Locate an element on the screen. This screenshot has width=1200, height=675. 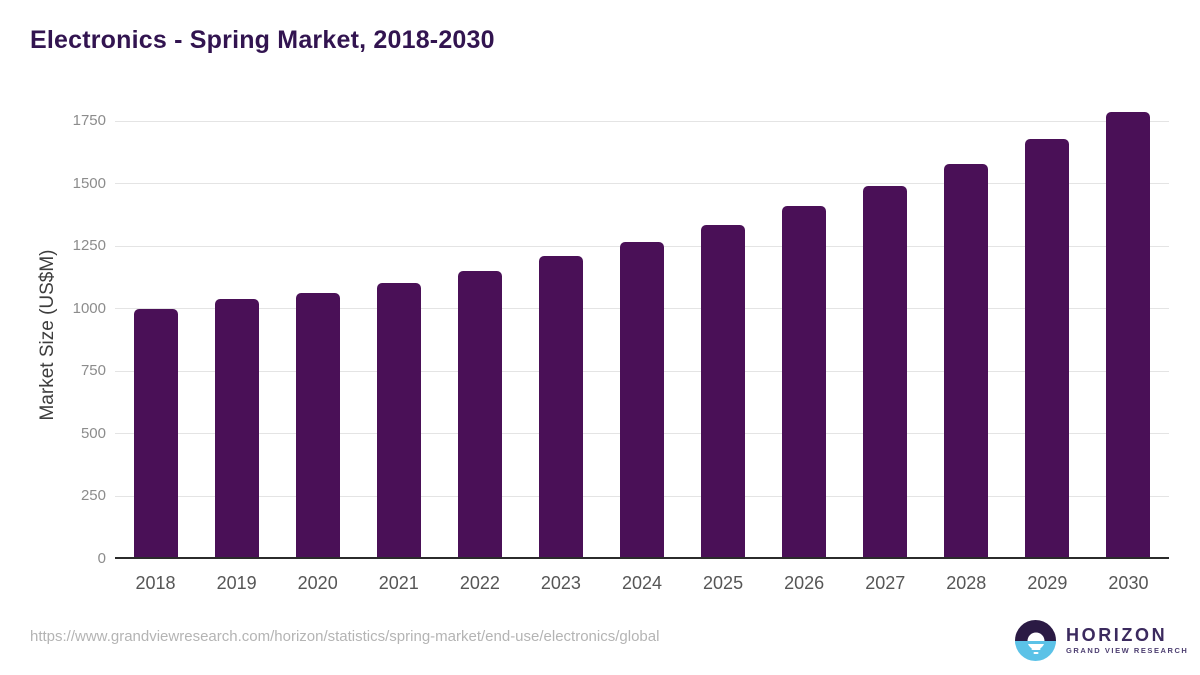
y-tick-label-750: 750 is located at coordinates (93, 370).